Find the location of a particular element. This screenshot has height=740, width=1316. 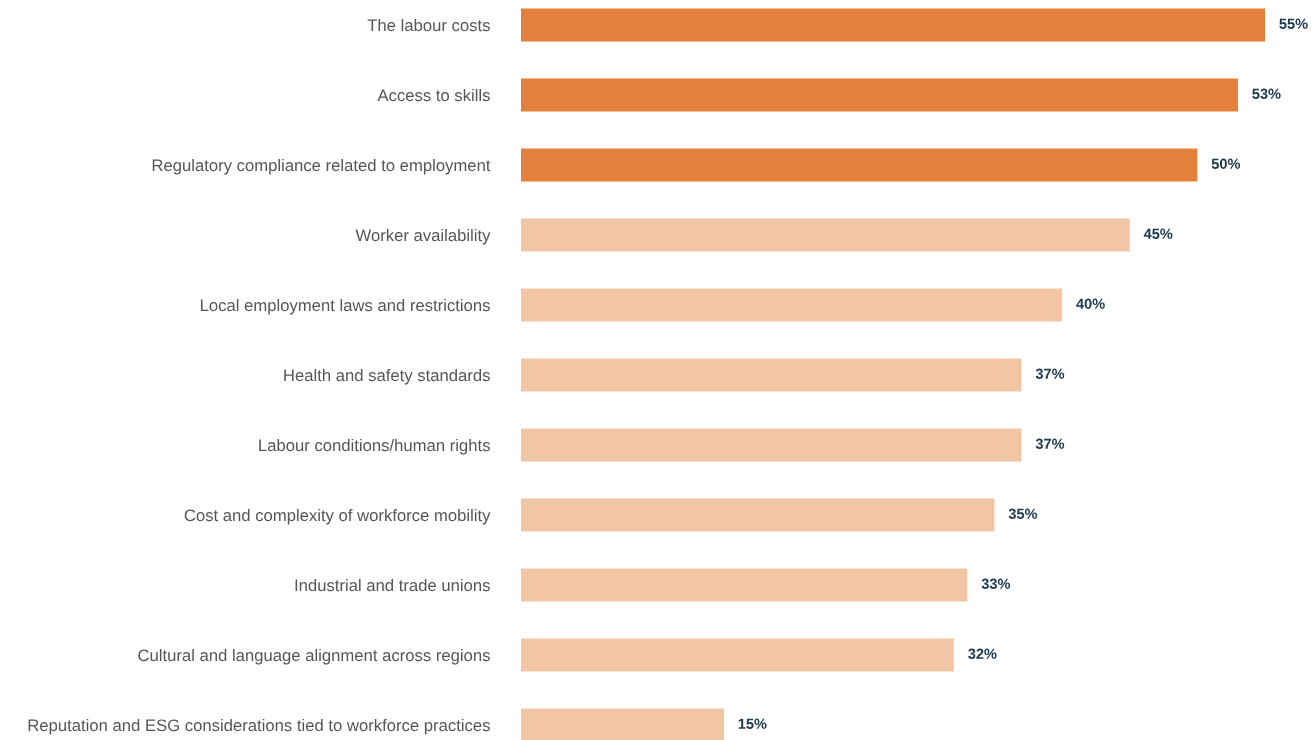

data-label: 53% is located at coordinates (1266, 93).